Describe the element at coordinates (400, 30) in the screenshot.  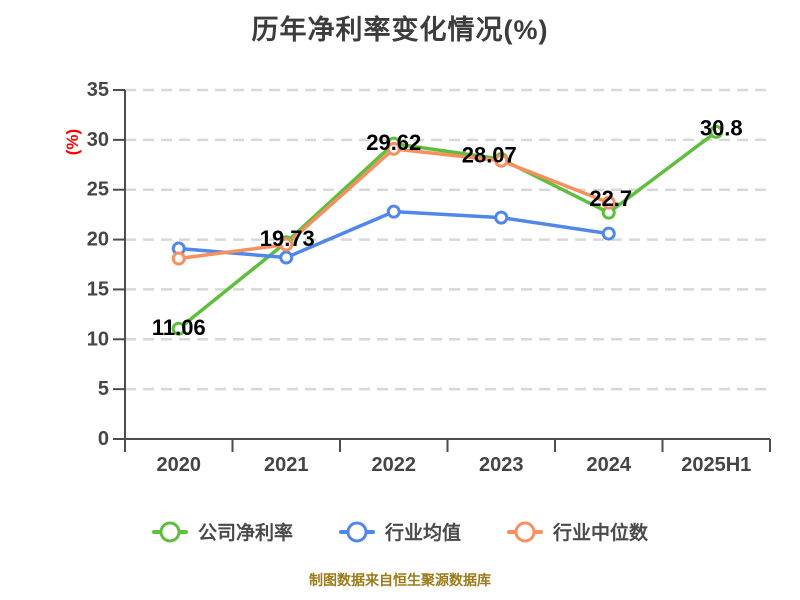
I see `chart-title: 历年净利率变化情况(%)` at that location.